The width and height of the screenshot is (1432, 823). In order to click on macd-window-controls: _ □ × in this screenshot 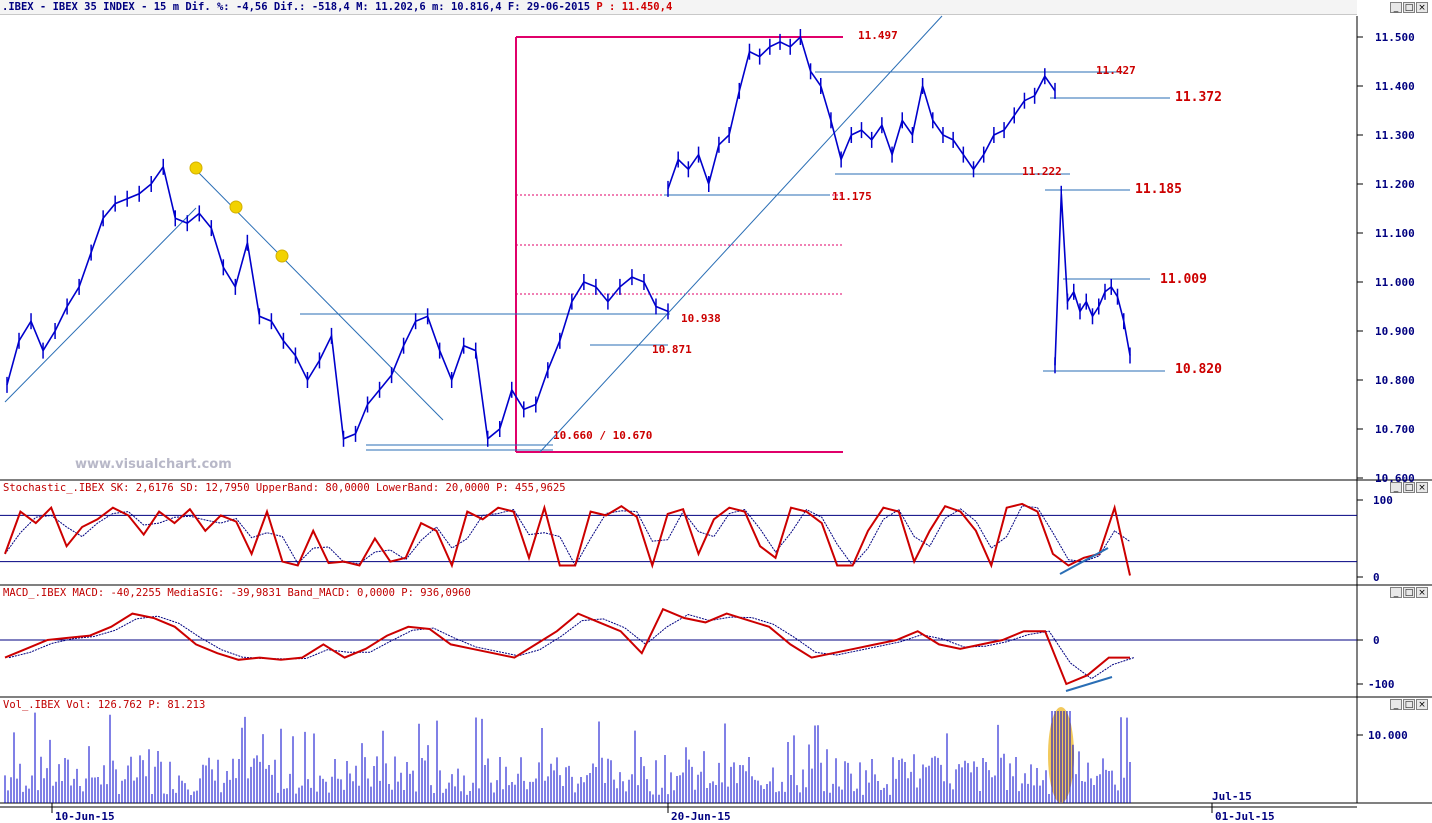, I will do `click(1409, 592)`.